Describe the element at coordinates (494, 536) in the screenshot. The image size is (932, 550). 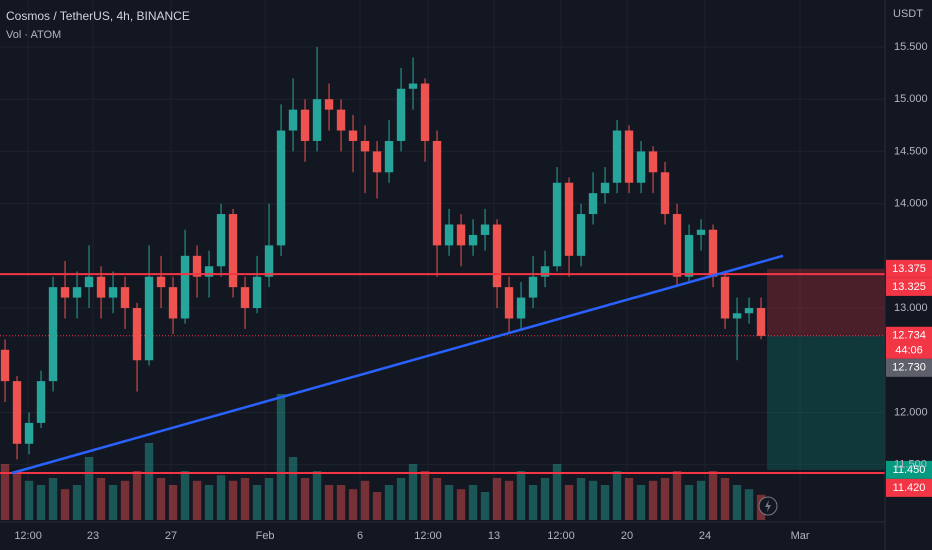
I see `x-tick-label: 13` at that location.